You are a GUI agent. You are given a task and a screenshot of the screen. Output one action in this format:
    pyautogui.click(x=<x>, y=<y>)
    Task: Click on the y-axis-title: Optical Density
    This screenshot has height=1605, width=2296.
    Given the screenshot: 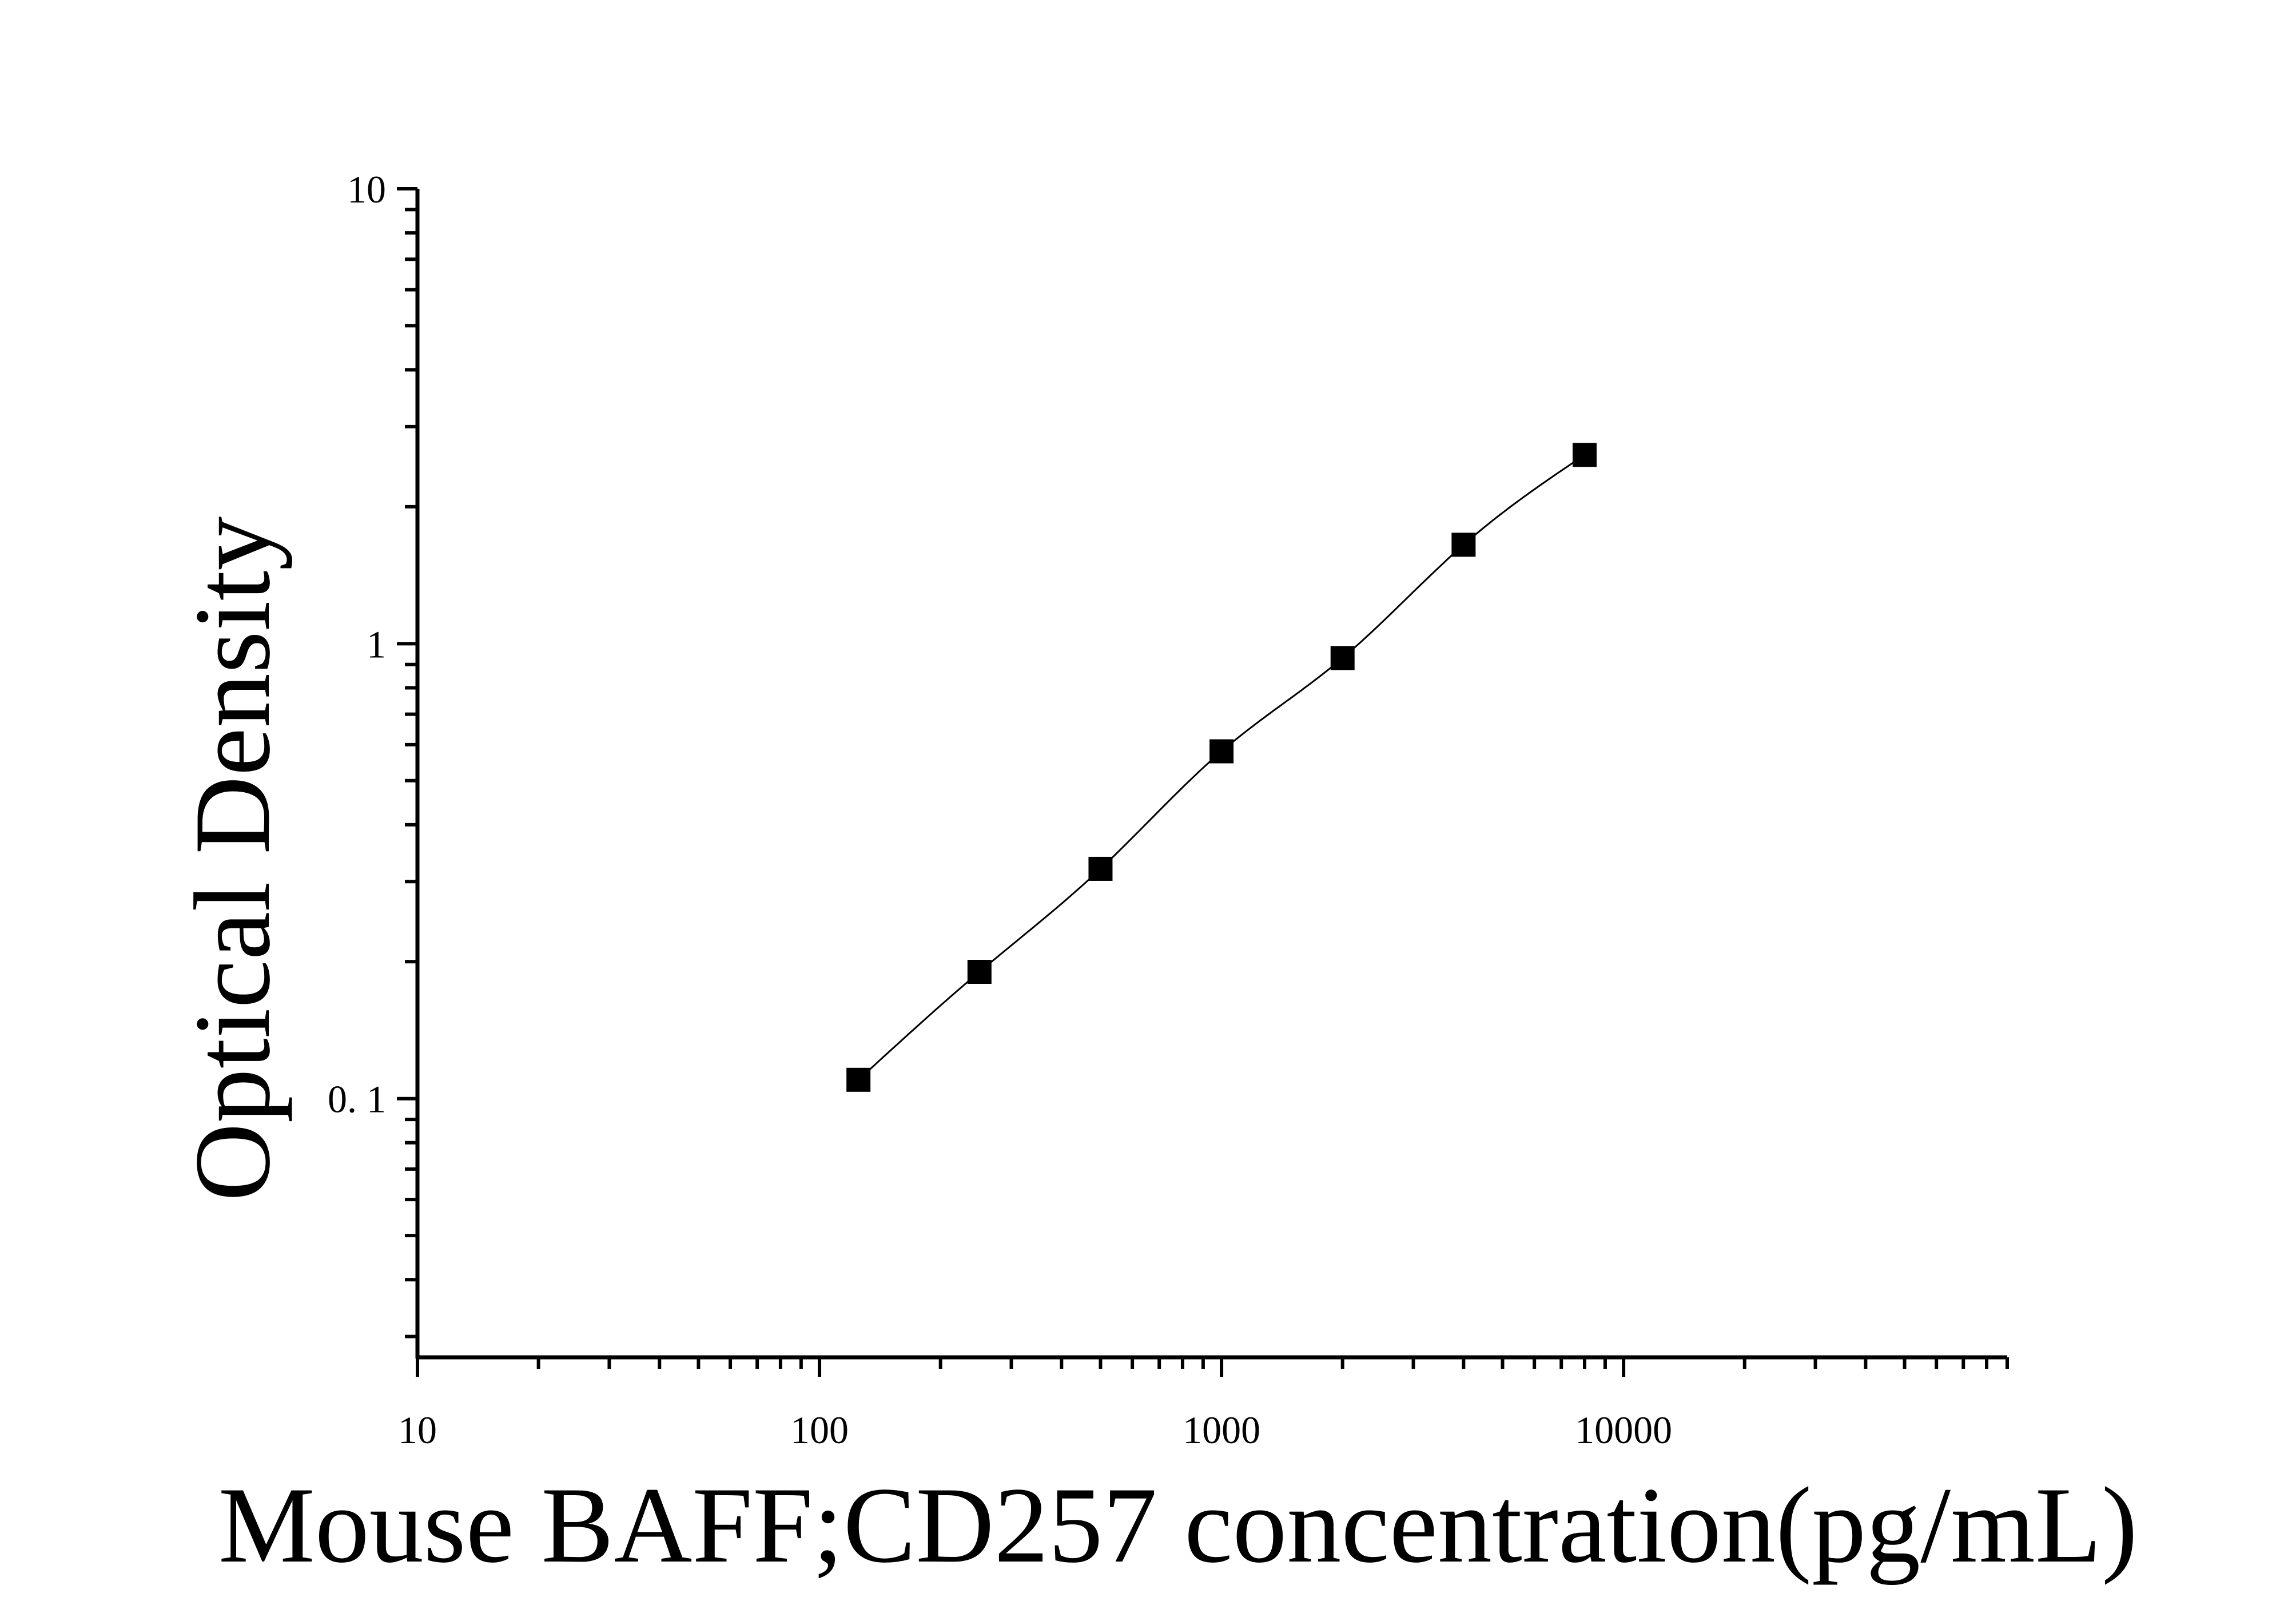 What is the action you would take?
    pyautogui.click(x=233, y=859)
    